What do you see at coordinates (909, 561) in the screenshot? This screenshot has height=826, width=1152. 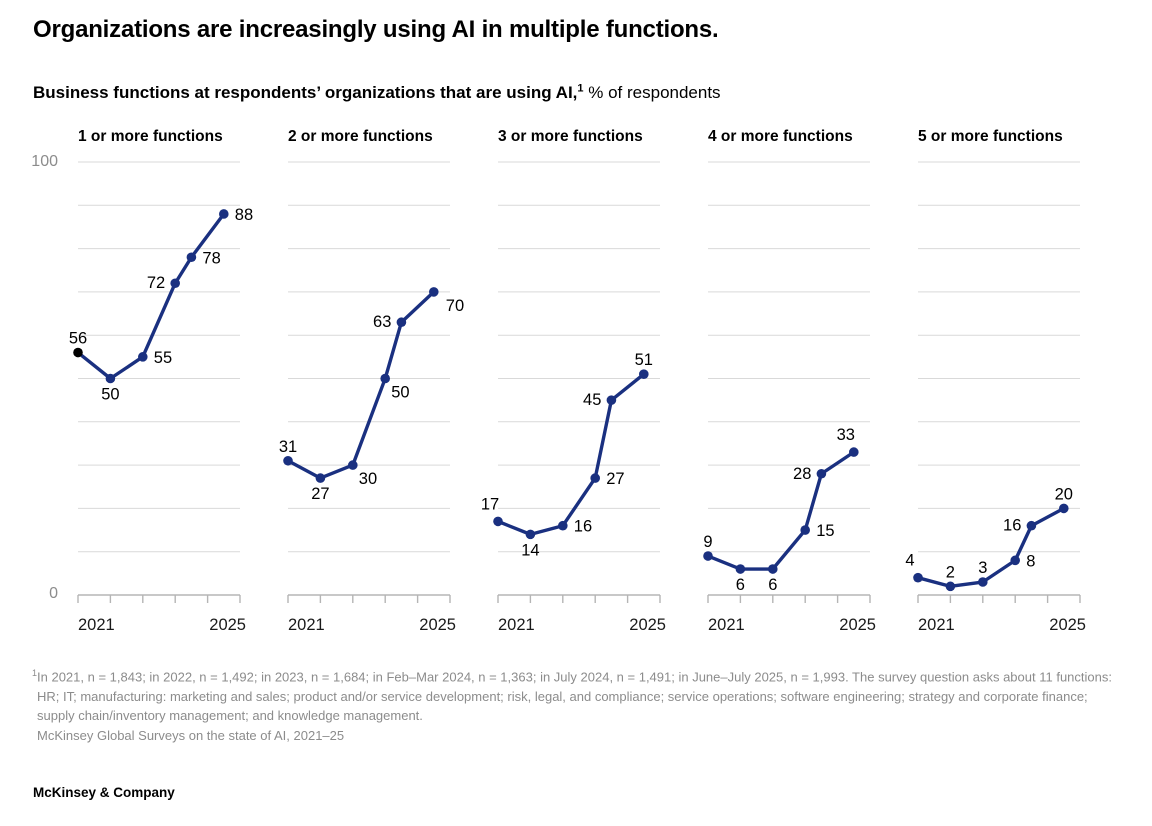 I see `data-label: 4` at bounding box center [909, 561].